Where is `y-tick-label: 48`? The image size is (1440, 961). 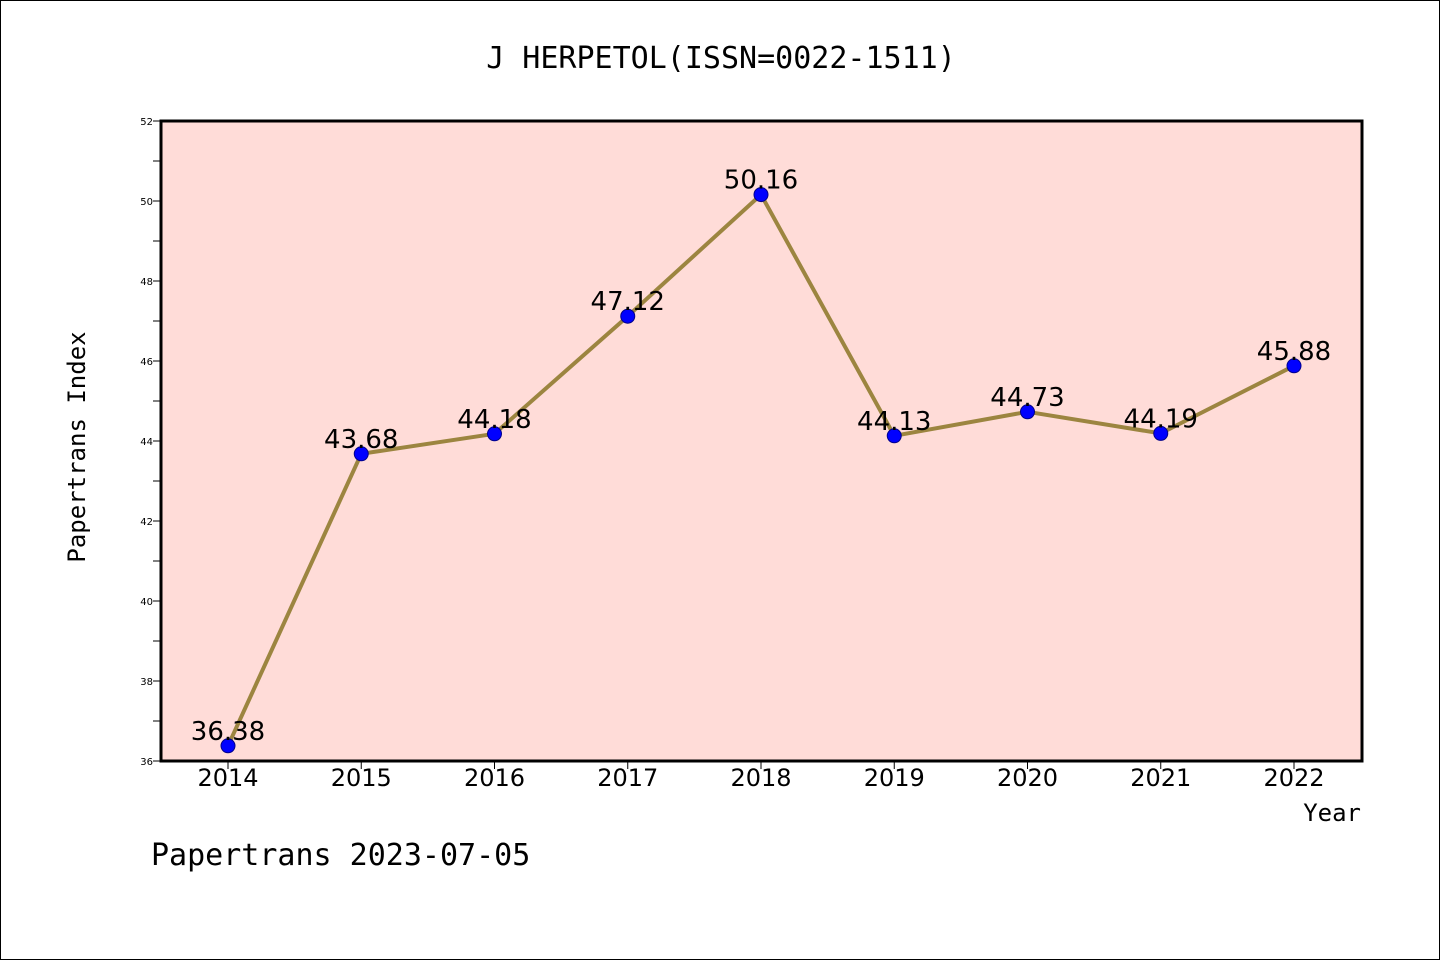
y-tick-label: 48 is located at coordinates (146, 282).